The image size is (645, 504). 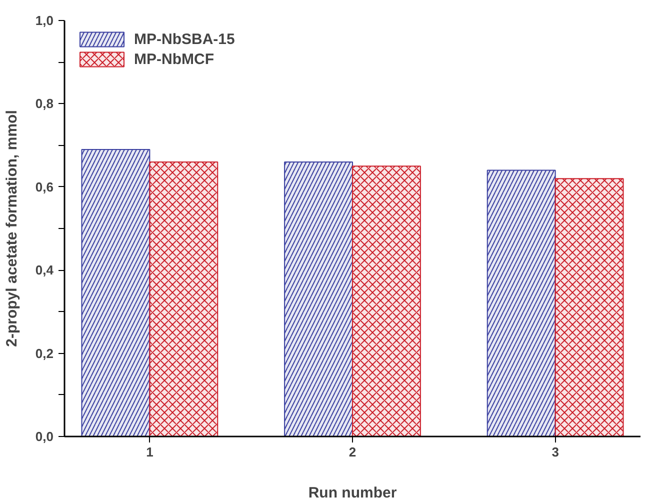 I want to click on x-tick-label: 3, so click(x=555, y=452).